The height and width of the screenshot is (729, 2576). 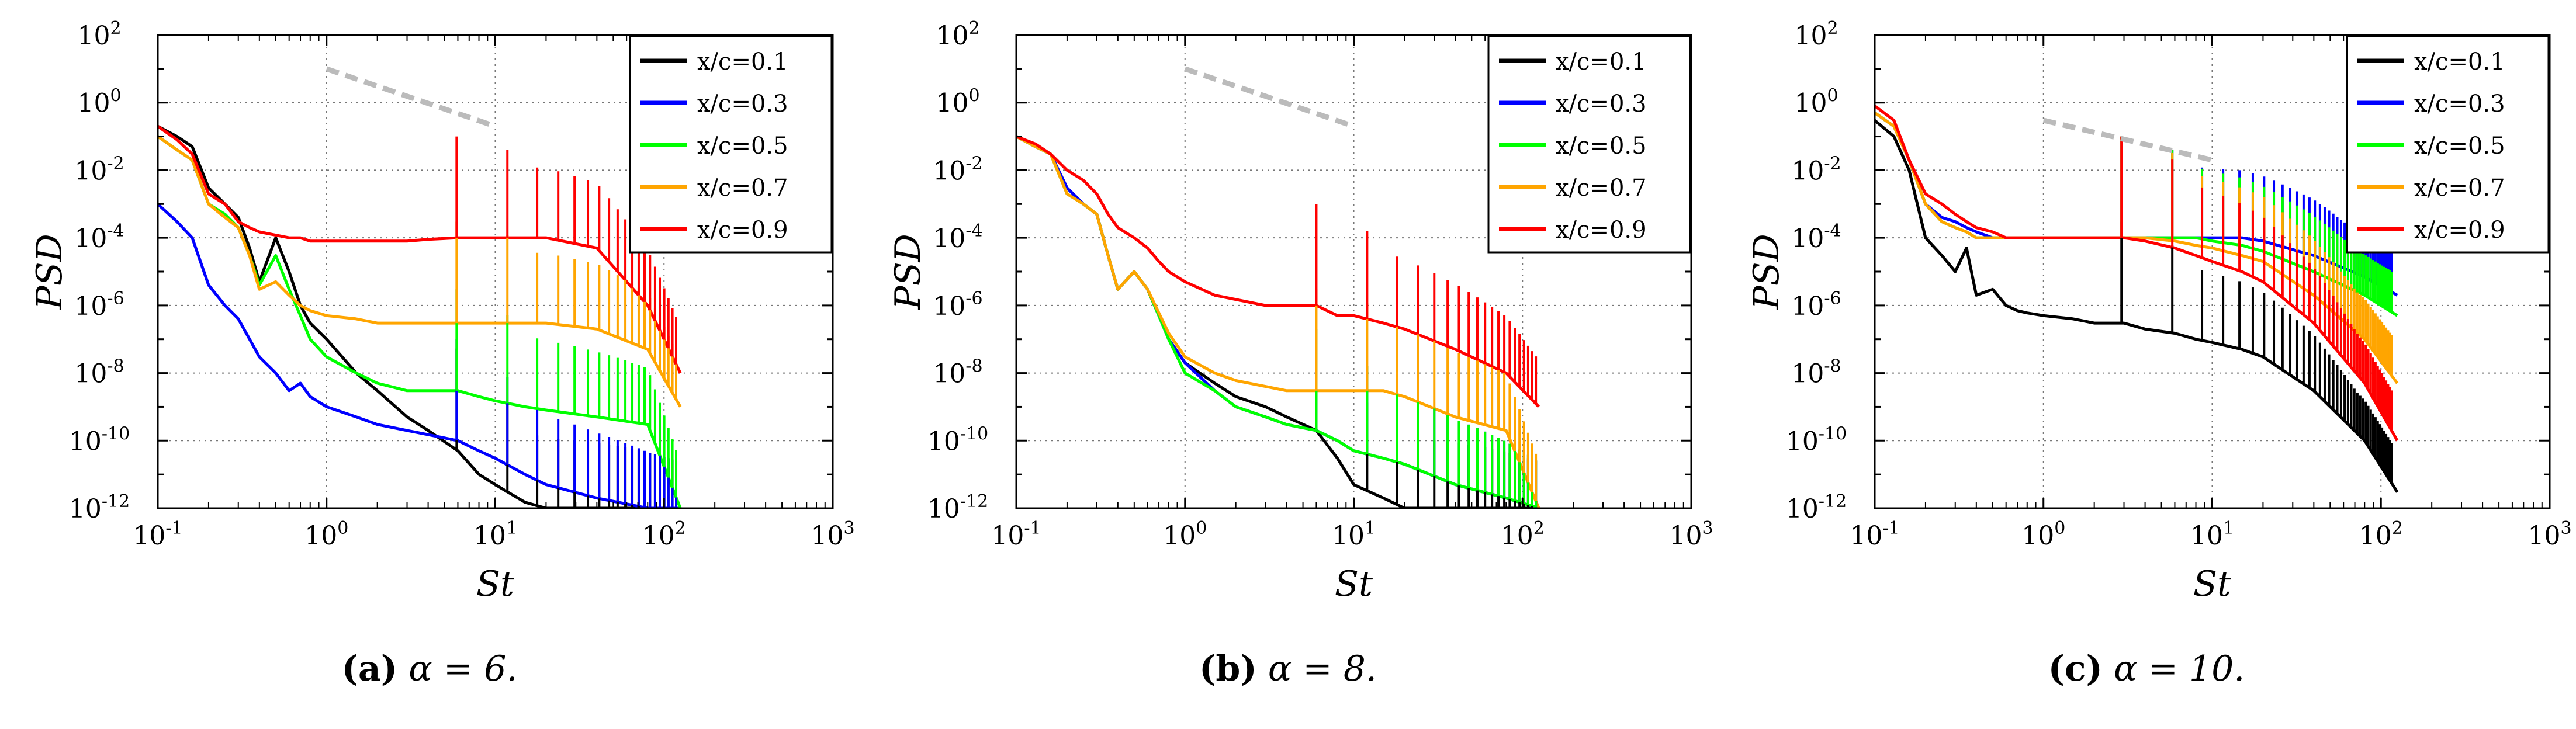 I want to click on panel-c-y-tick-label: 10⁻¹², so click(x=1817, y=507).